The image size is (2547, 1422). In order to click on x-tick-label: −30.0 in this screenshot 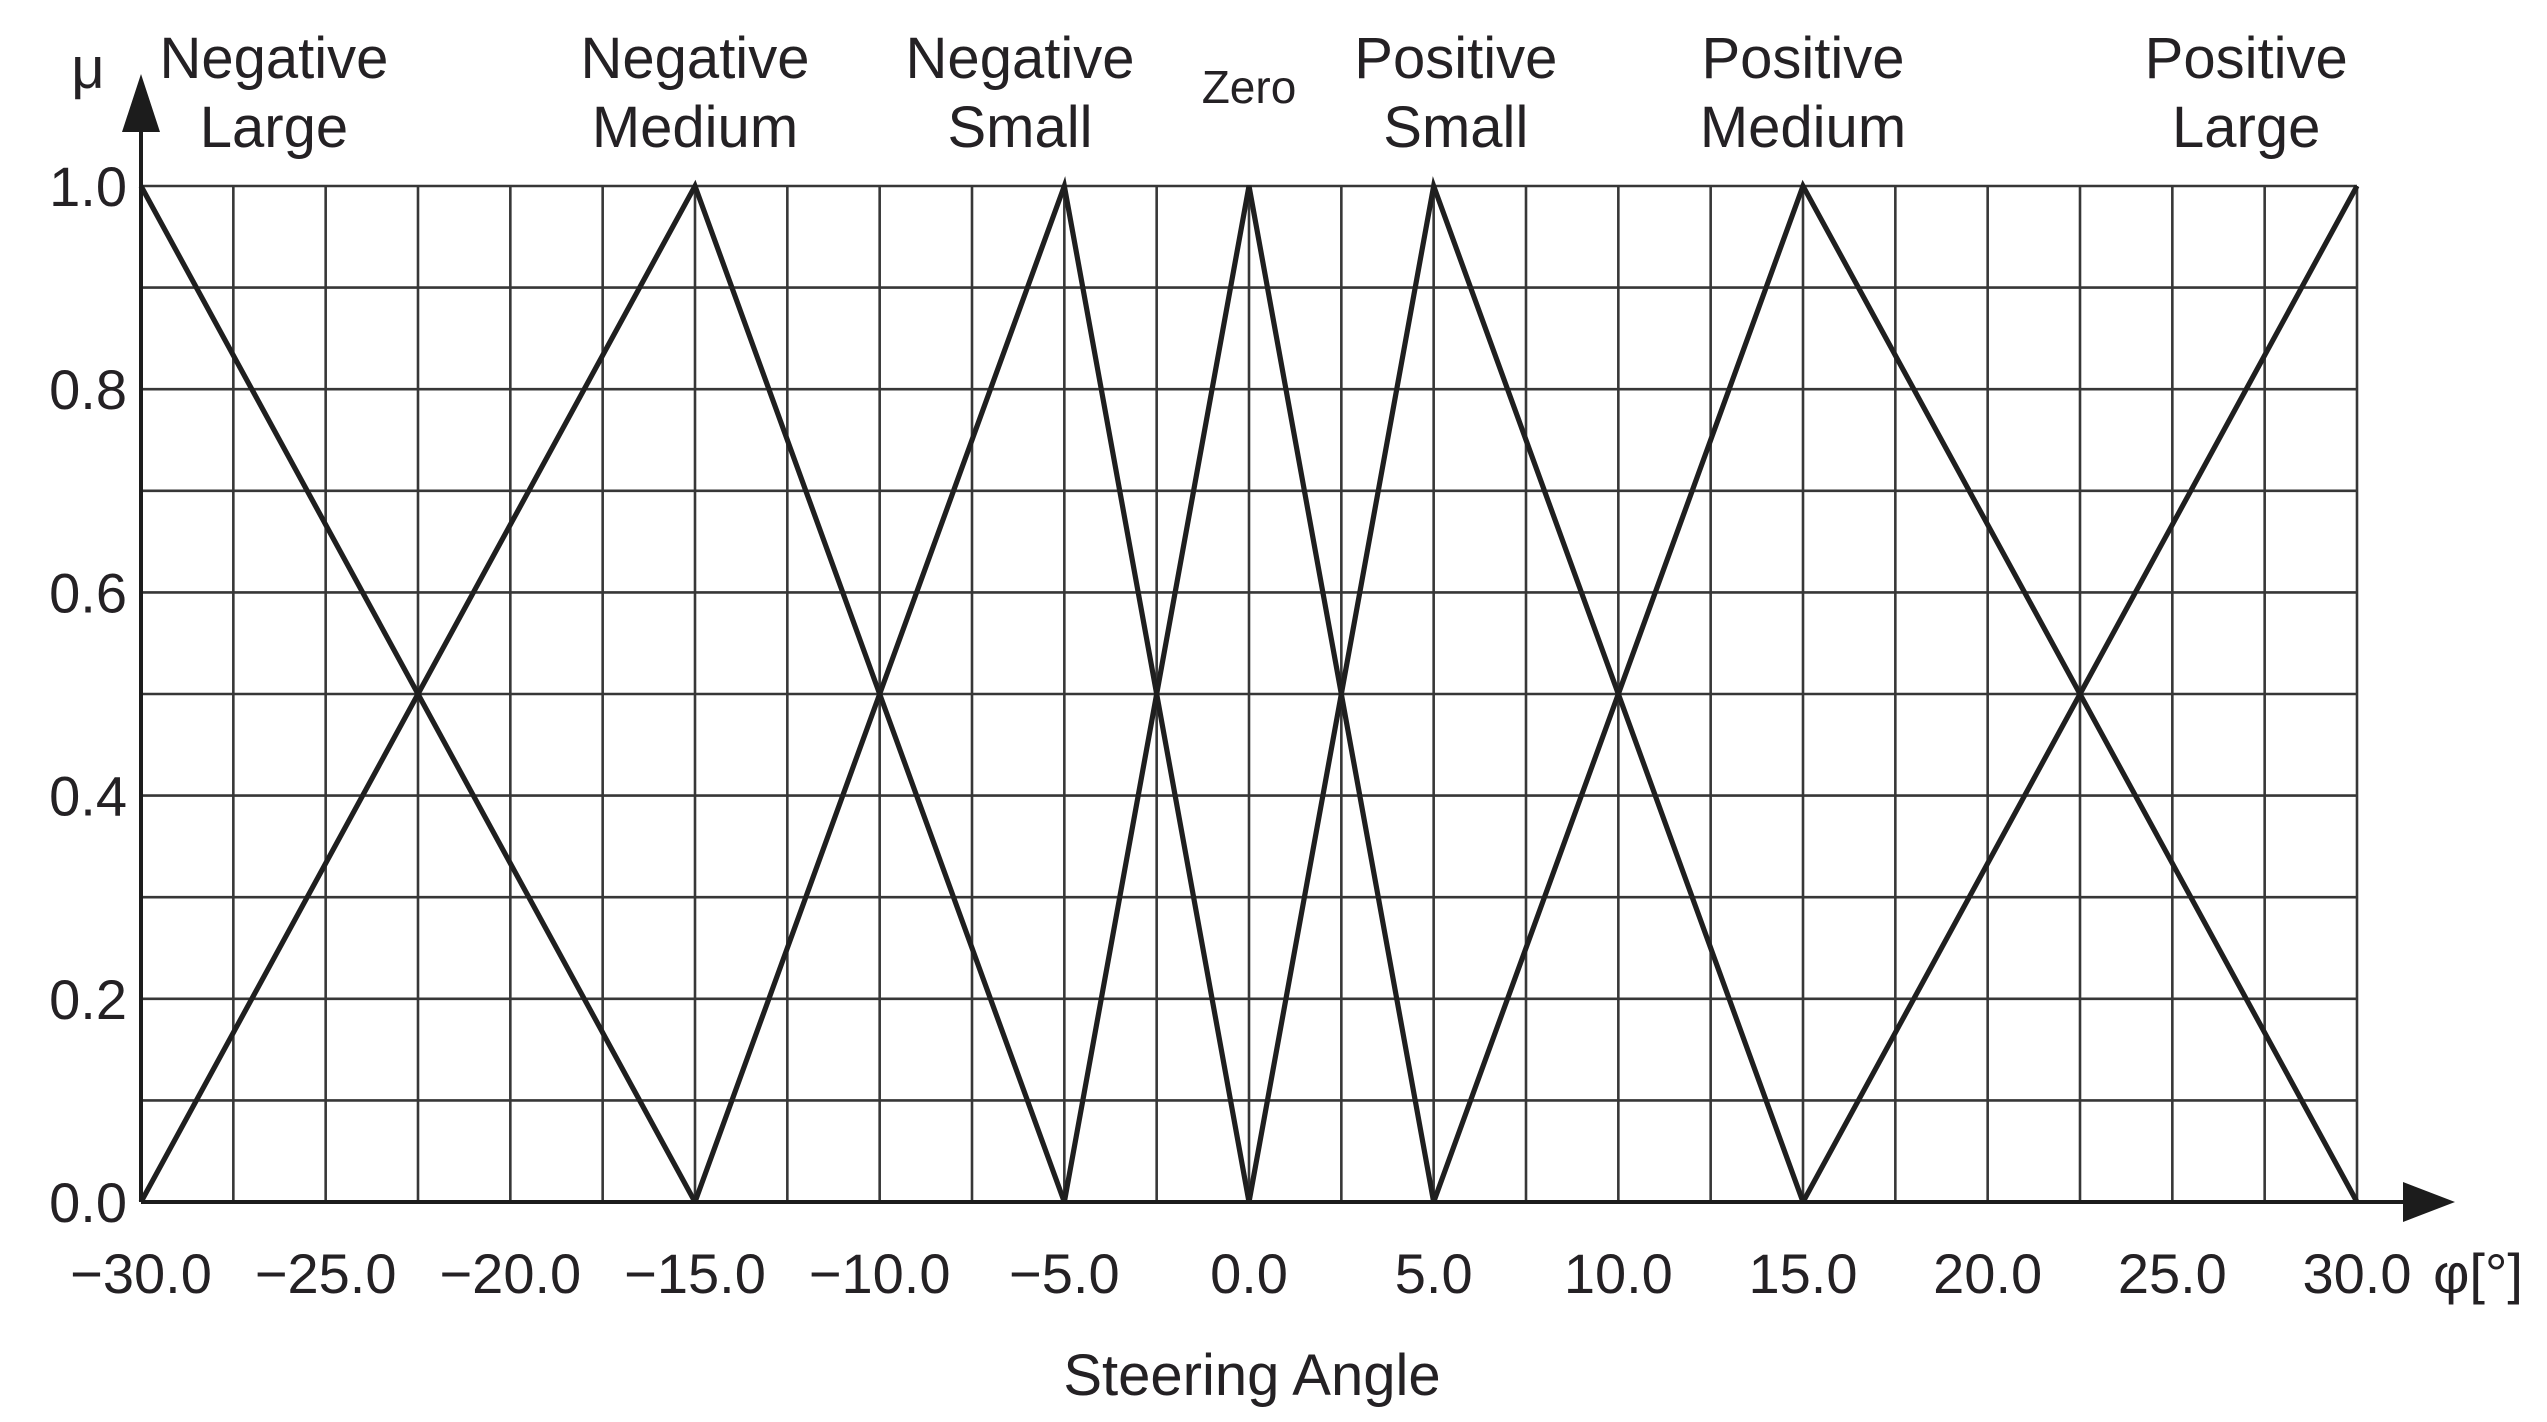, I will do `click(141, 1273)`.